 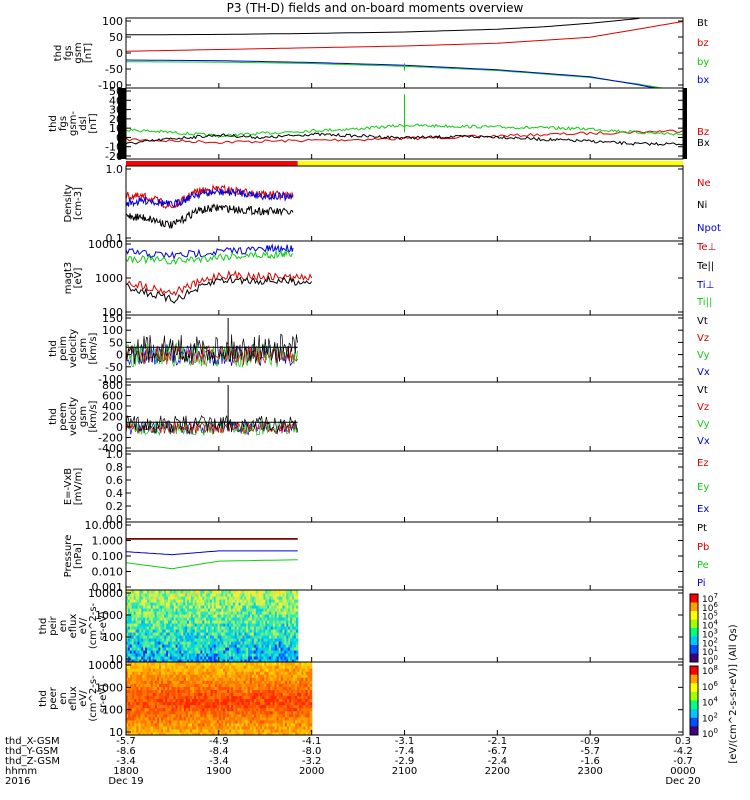 What do you see at coordinates (115, 454) in the screenshot?
I see `ytick-label: 1.0` at bounding box center [115, 454].